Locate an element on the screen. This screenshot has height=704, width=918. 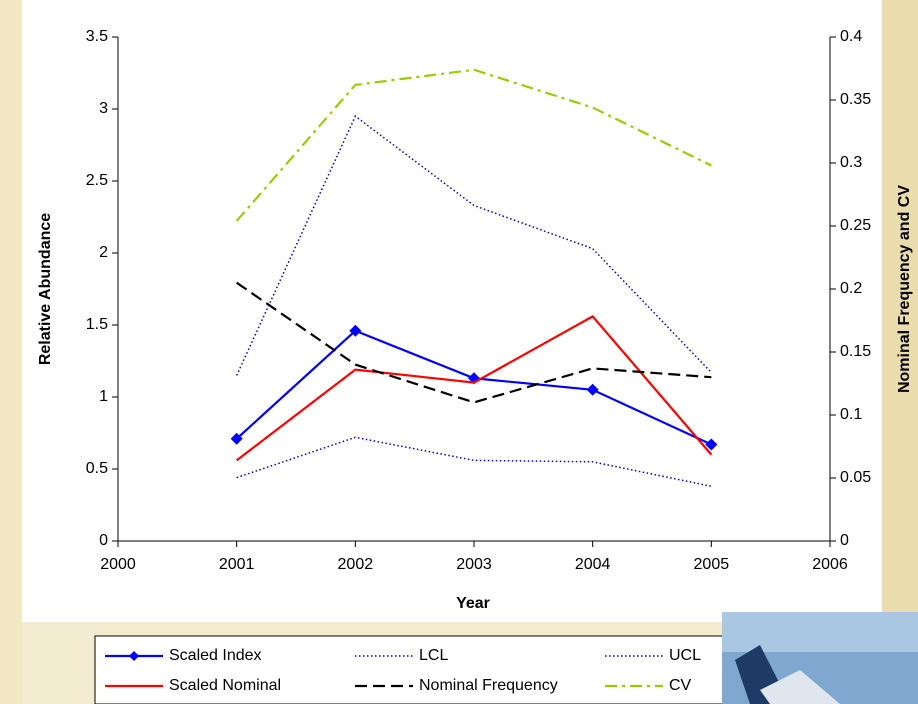
legend-label: Scaled Nominal is located at coordinates (225, 685).